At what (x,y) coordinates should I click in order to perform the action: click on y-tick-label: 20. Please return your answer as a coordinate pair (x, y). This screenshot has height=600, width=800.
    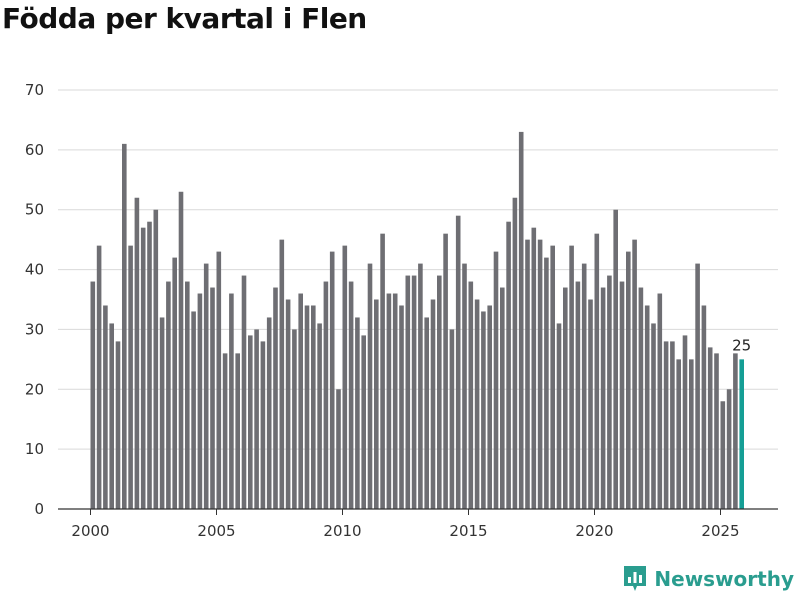
    Looking at the image, I should click on (34, 389).